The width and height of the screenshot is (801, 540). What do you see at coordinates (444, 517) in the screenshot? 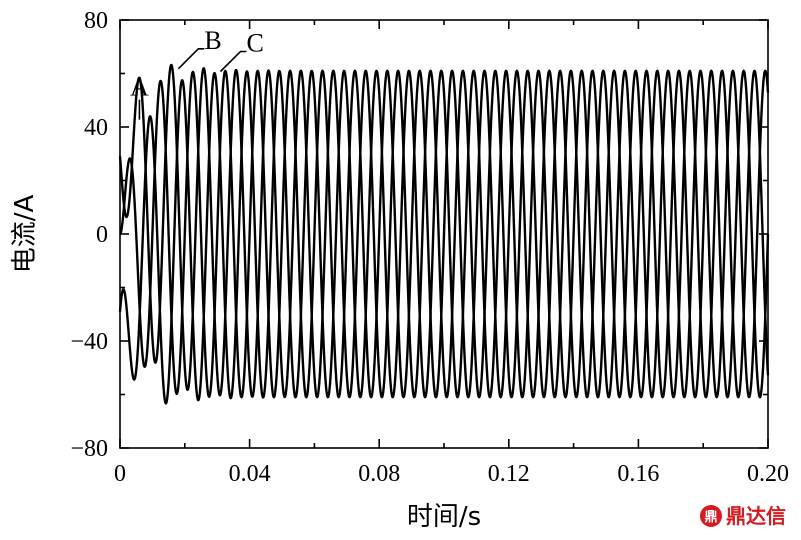
I see `x-axis-label: 时间/s` at bounding box center [444, 517].